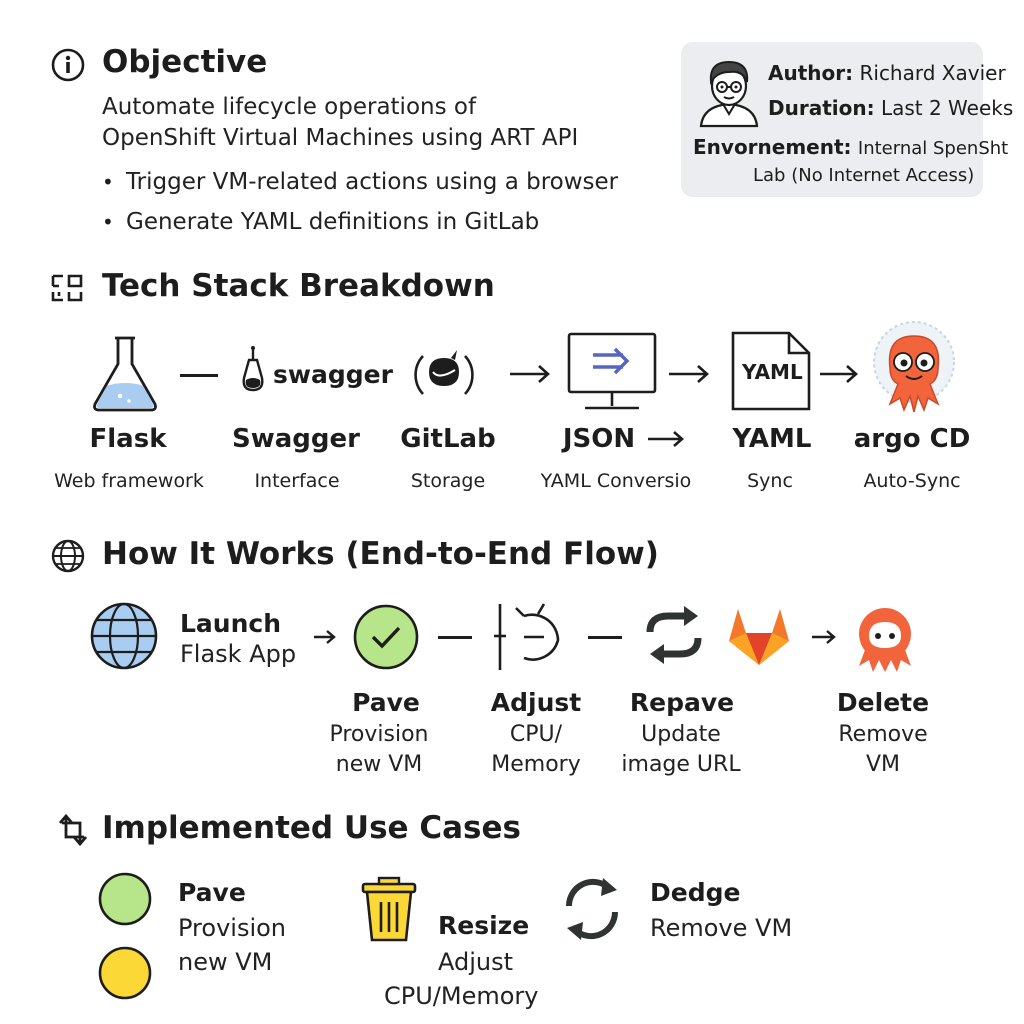  I want to click on use-case-pave-title: Pave, so click(212, 892).